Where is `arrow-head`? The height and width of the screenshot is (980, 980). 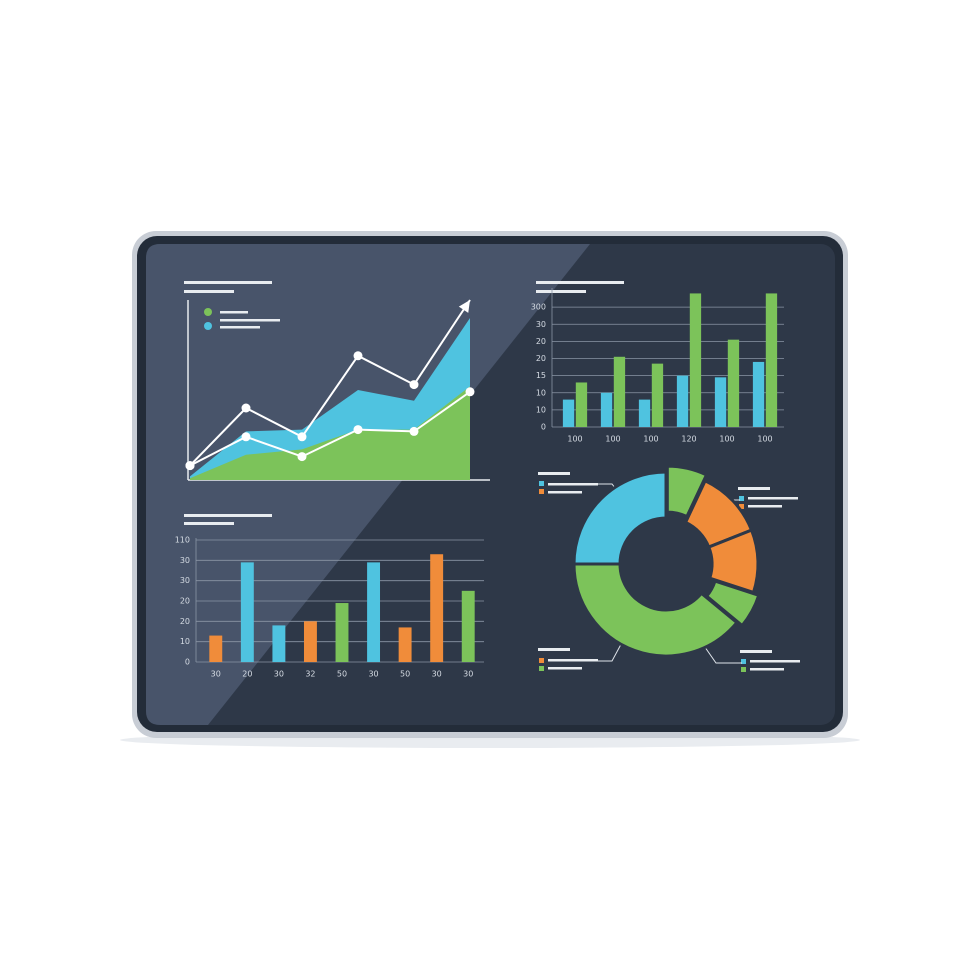 arrow-head is located at coordinates (464, 306).